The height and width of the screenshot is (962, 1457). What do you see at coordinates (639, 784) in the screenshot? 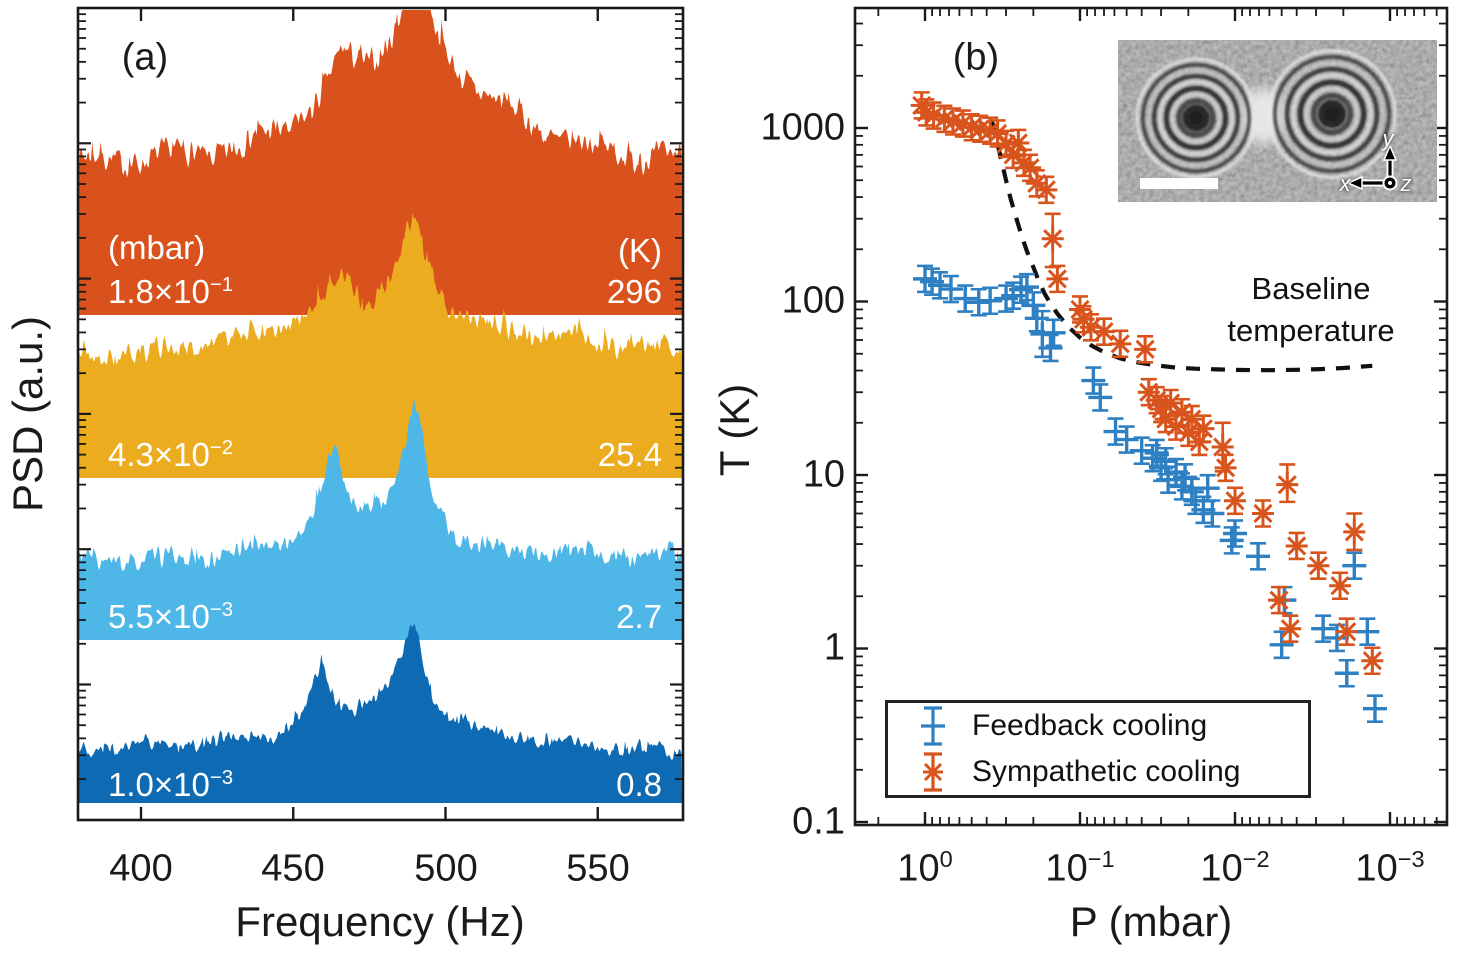
I see `temperature-value-3: 0.8` at bounding box center [639, 784].